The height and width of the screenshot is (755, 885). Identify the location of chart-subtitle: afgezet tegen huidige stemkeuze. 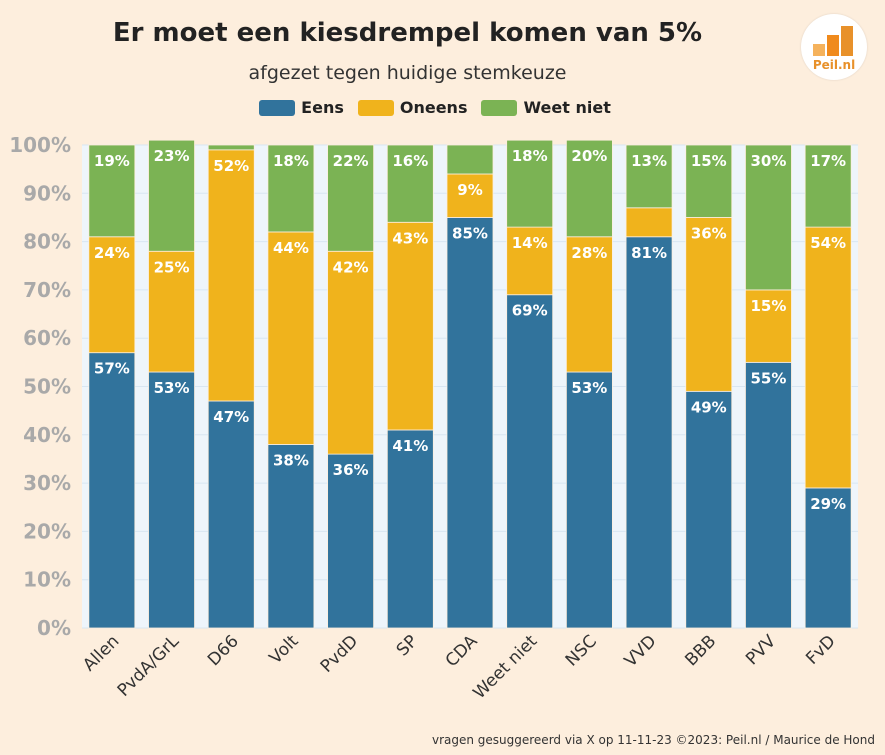
(407, 73).